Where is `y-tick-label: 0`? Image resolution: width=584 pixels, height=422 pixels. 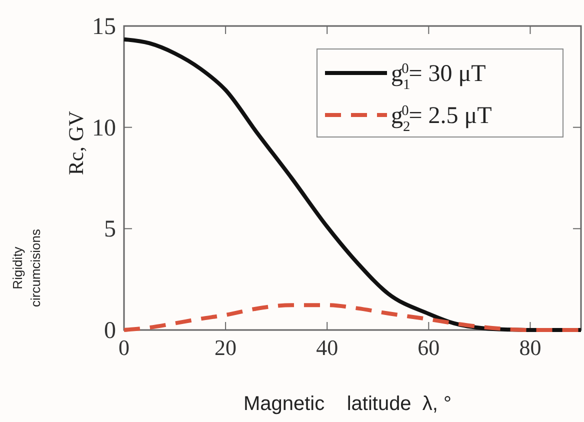 y-tick-label: 0 is located at coordinates (110, 331).